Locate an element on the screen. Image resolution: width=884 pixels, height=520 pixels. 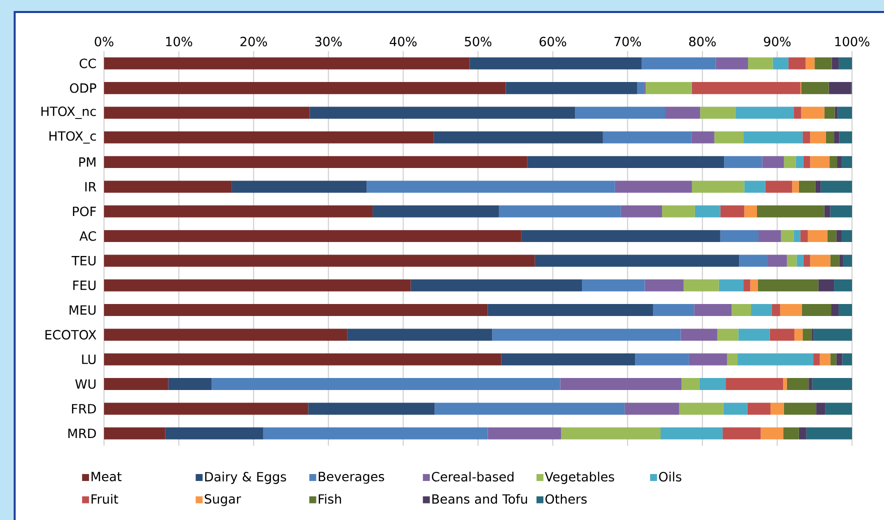
x-tick-label: 80% is located at coordinates (702, 41).